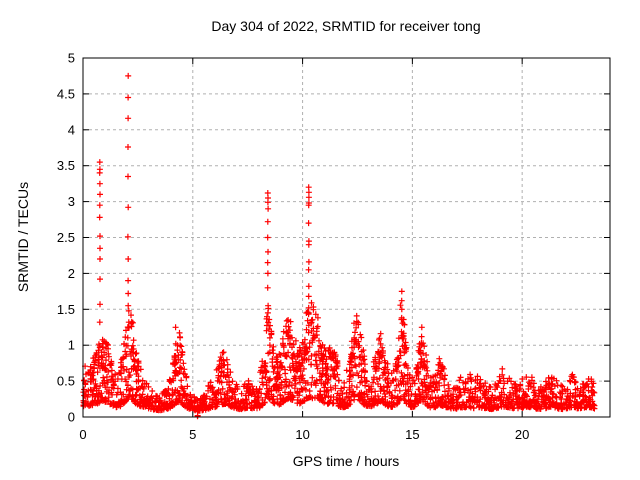 The image size is (640, 480). What do you see at coordinates (71, 273) in the screenshot?
I see `y-tick-label: 2` at bounding box center [71, 273].